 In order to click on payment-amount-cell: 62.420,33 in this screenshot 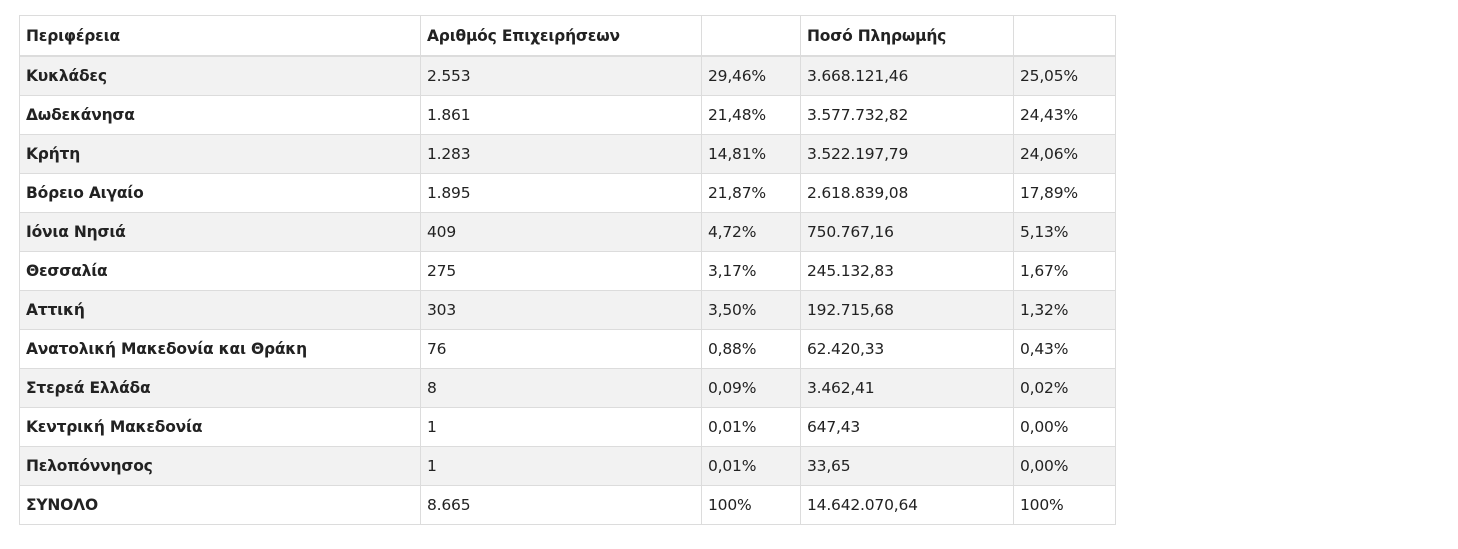, I will do `click(907, 349)`.